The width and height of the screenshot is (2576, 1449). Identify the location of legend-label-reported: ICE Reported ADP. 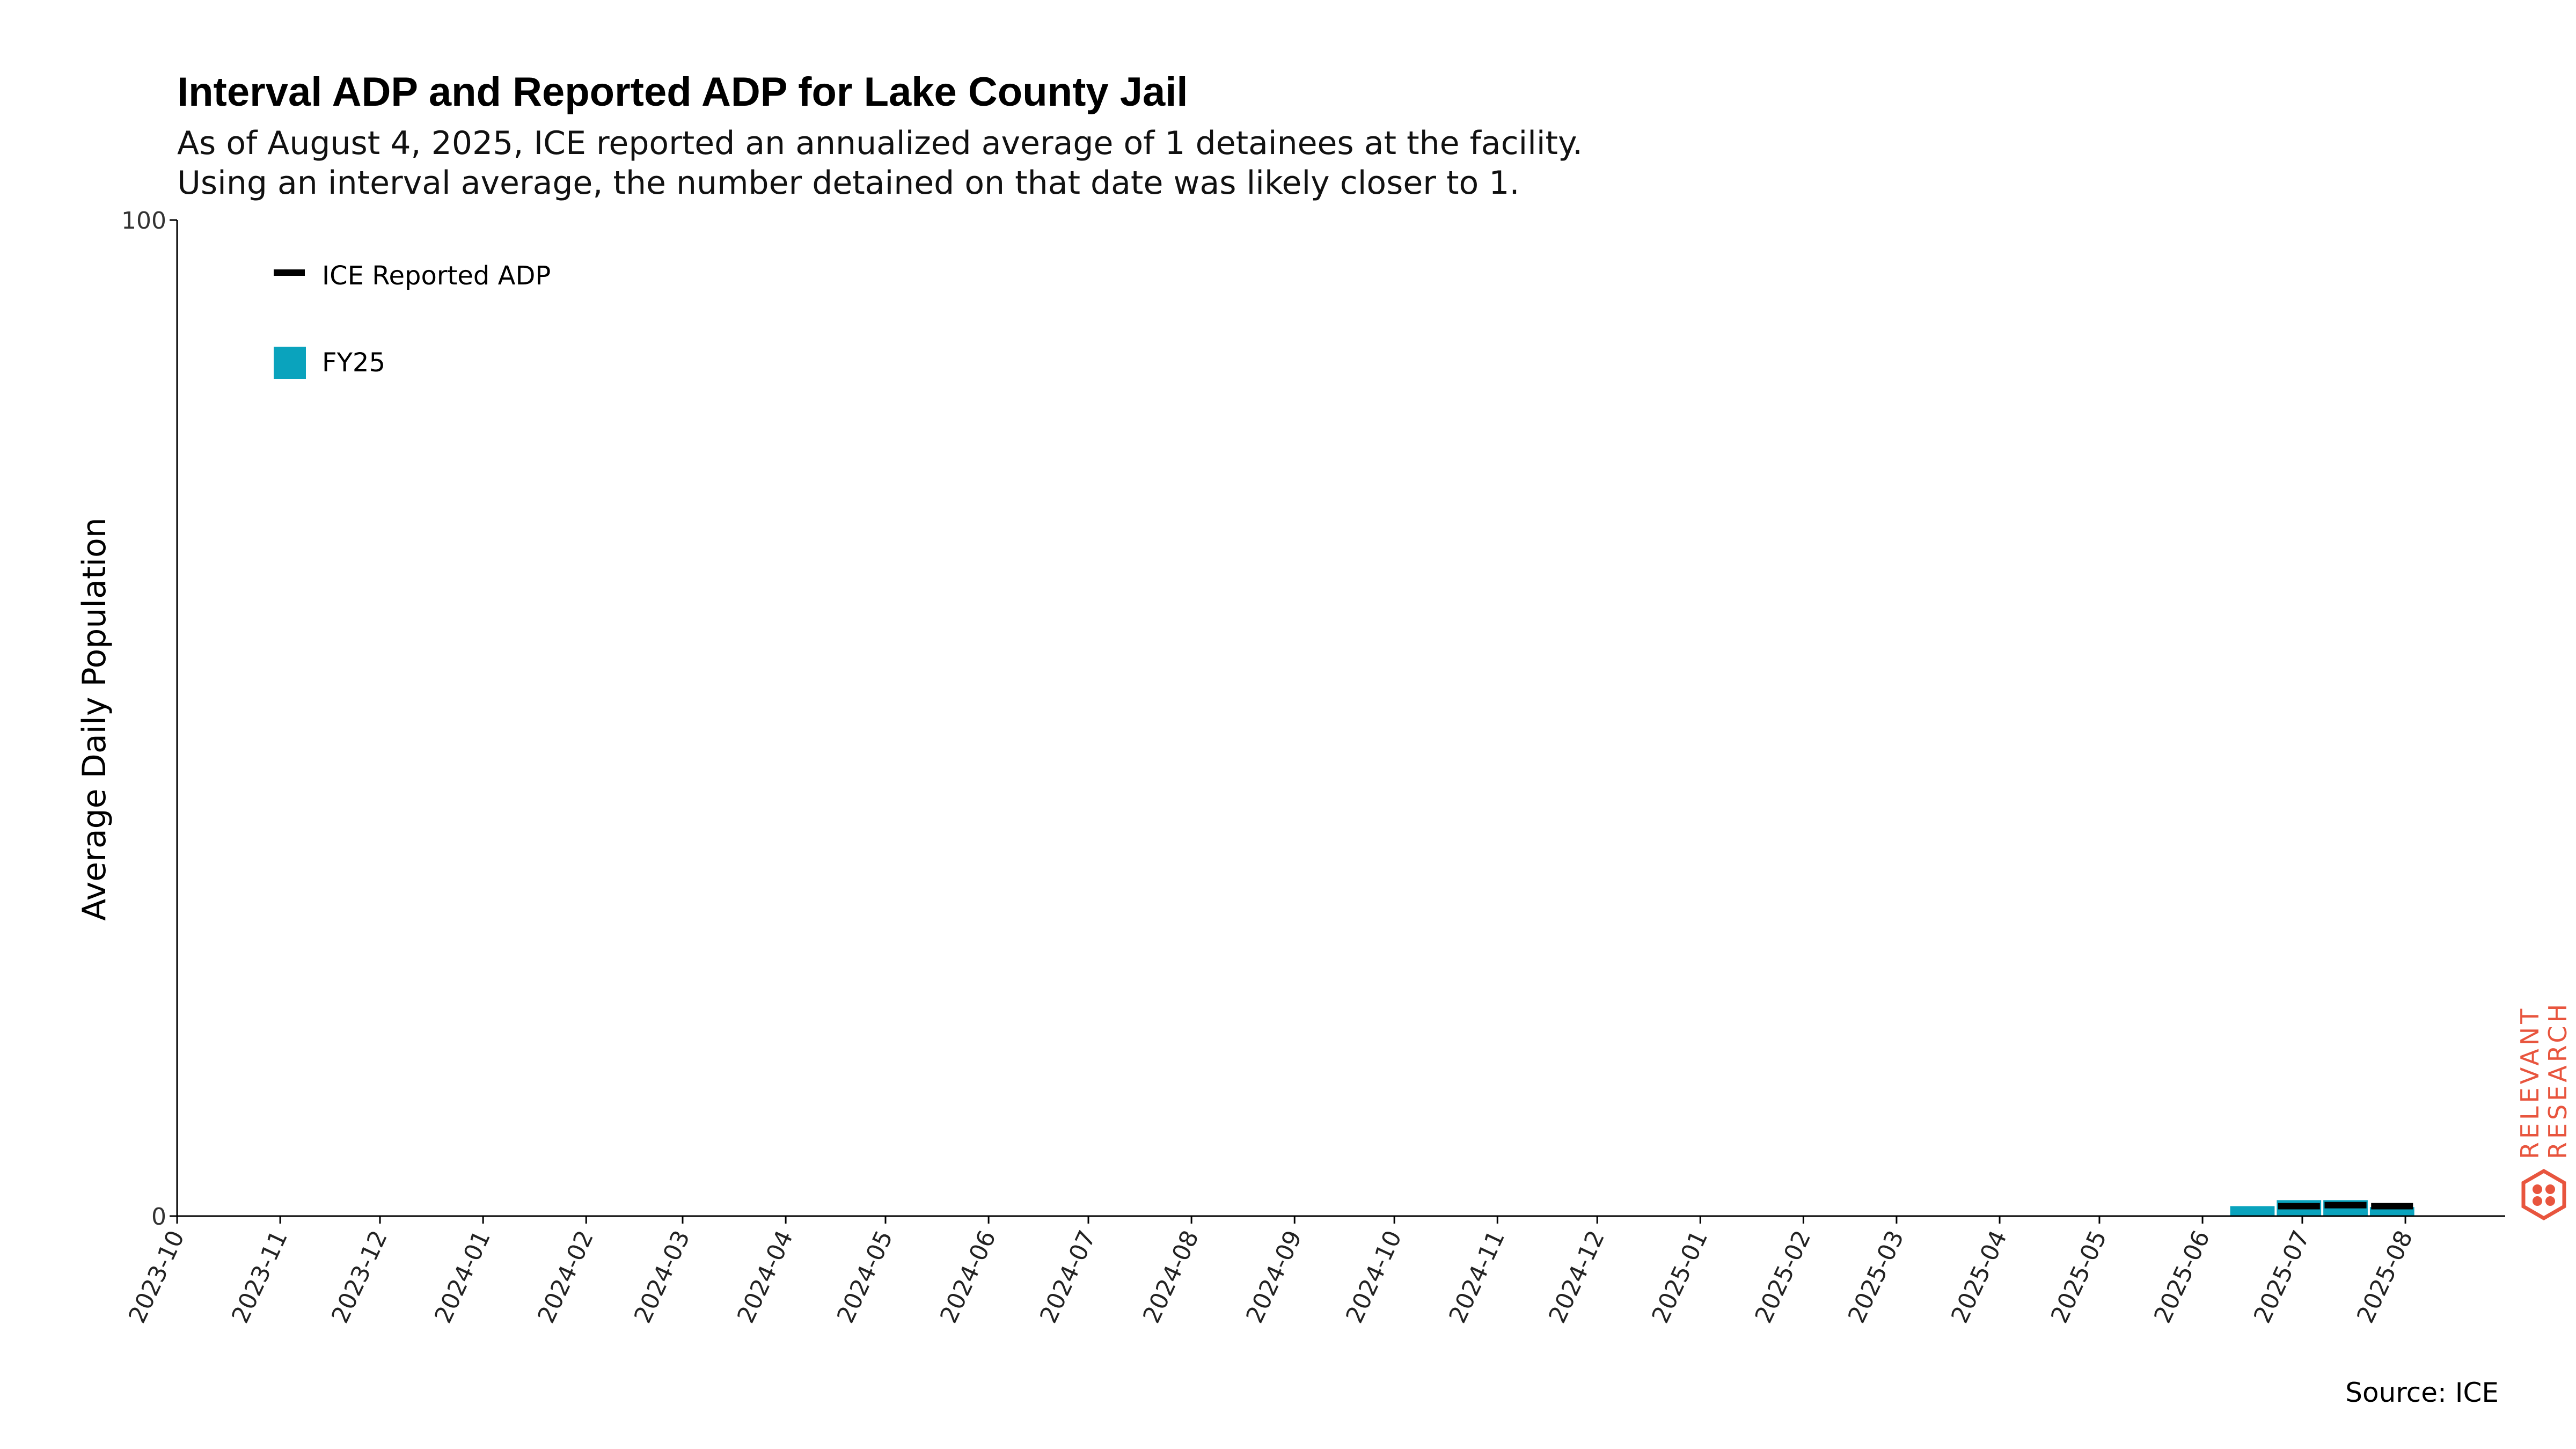
(436, 276).